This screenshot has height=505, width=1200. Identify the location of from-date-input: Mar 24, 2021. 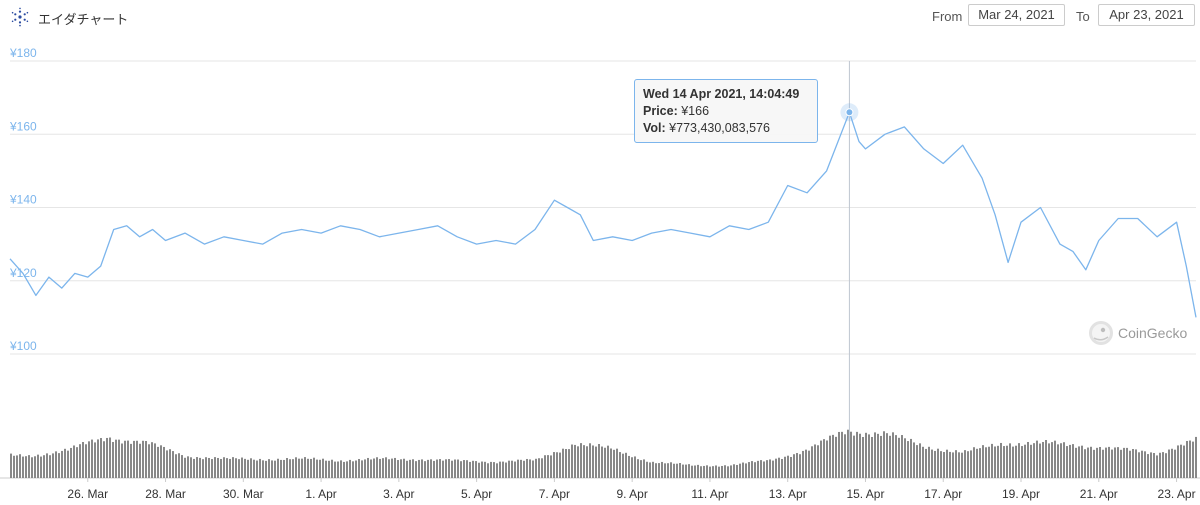
(1016, 15).